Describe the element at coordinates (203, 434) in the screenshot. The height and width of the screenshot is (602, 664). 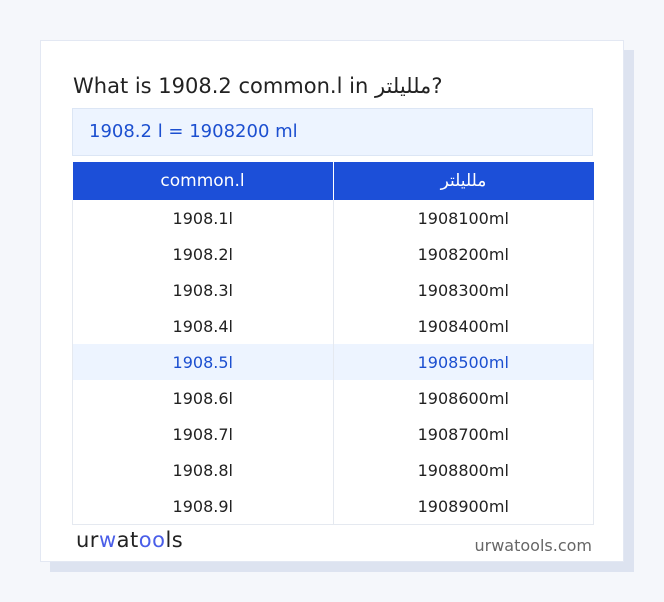
I see `table-cell: 1908.7l` at that location.